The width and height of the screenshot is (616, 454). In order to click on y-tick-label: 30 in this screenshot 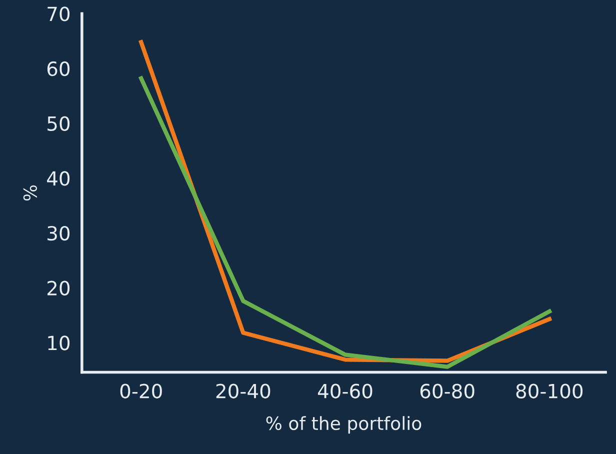, I will do `click(59, 233)`.